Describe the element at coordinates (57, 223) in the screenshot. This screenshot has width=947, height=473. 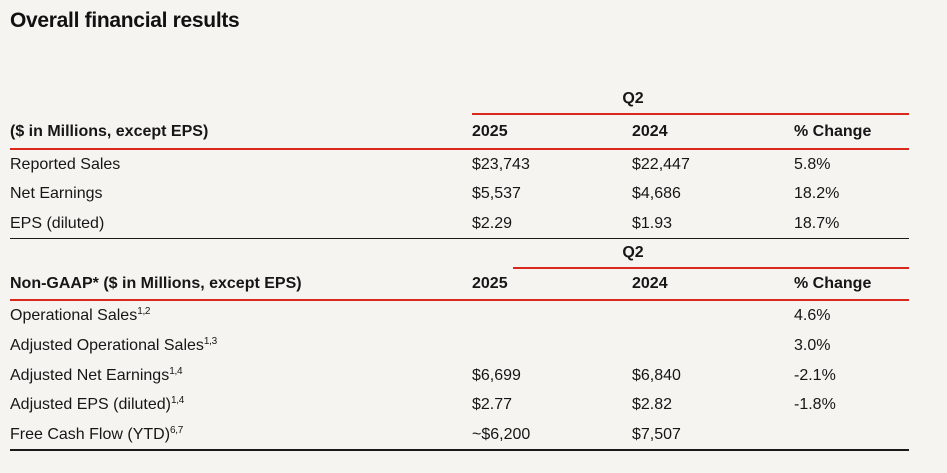
I see `row-label: EPS (diluted)` at that location.